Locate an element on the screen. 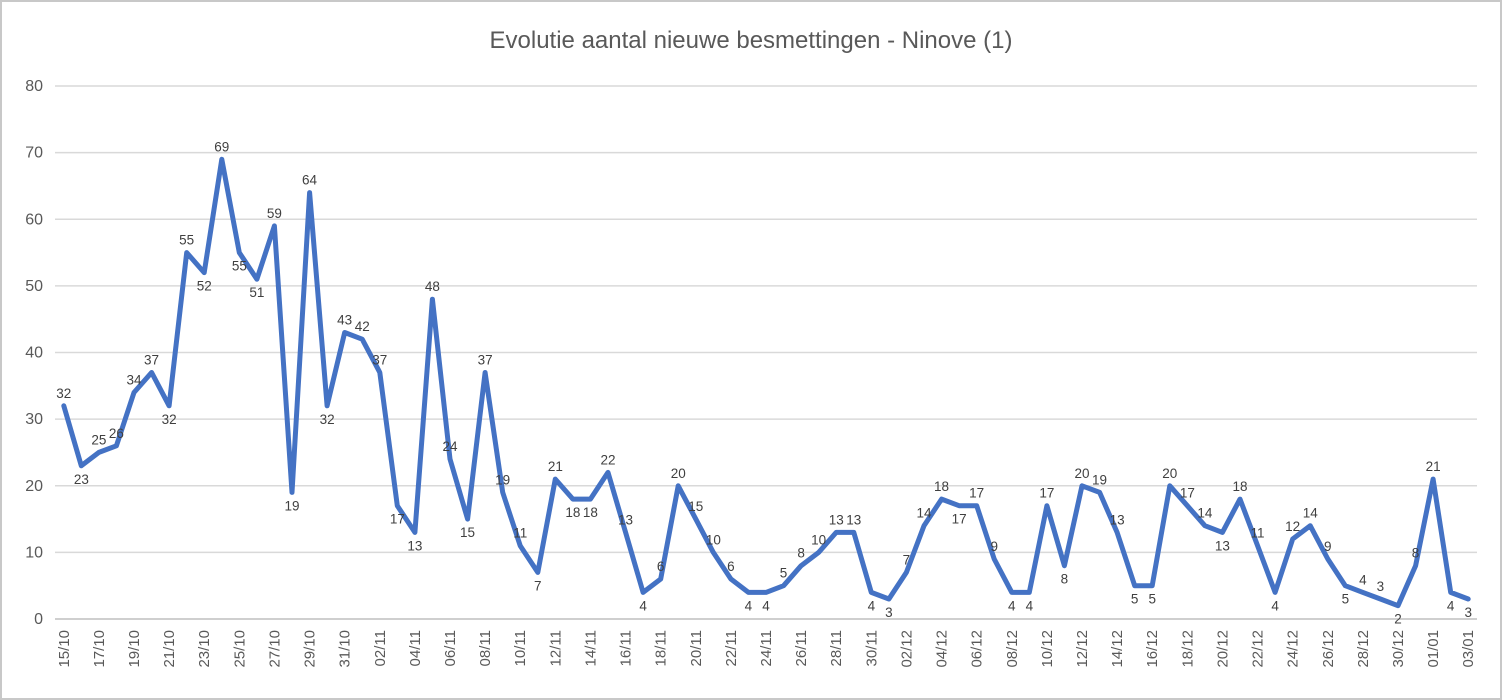  data-label: 64 is located at coordinates (310, 180).